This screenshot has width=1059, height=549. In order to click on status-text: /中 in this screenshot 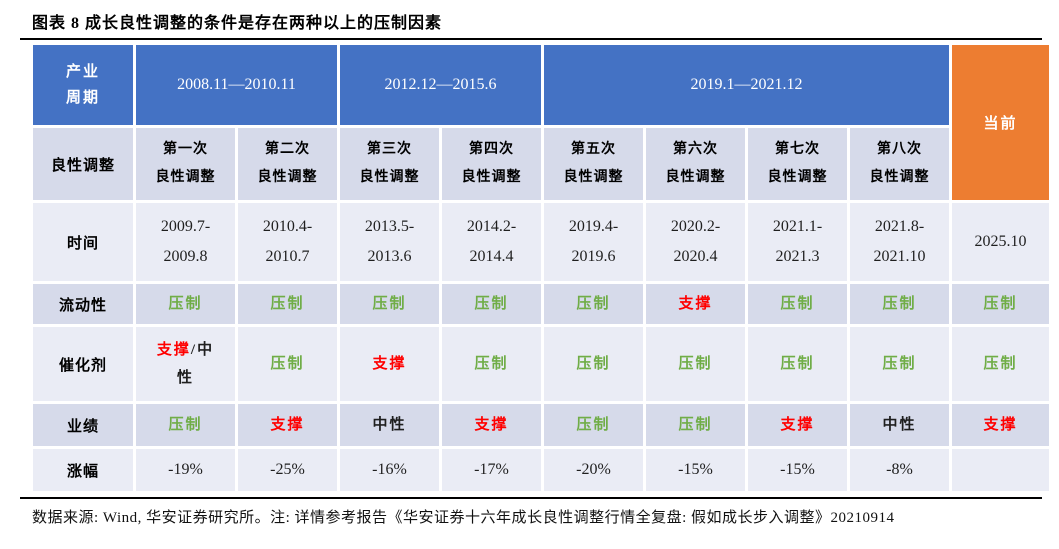, I will do `click(202, 350)`.